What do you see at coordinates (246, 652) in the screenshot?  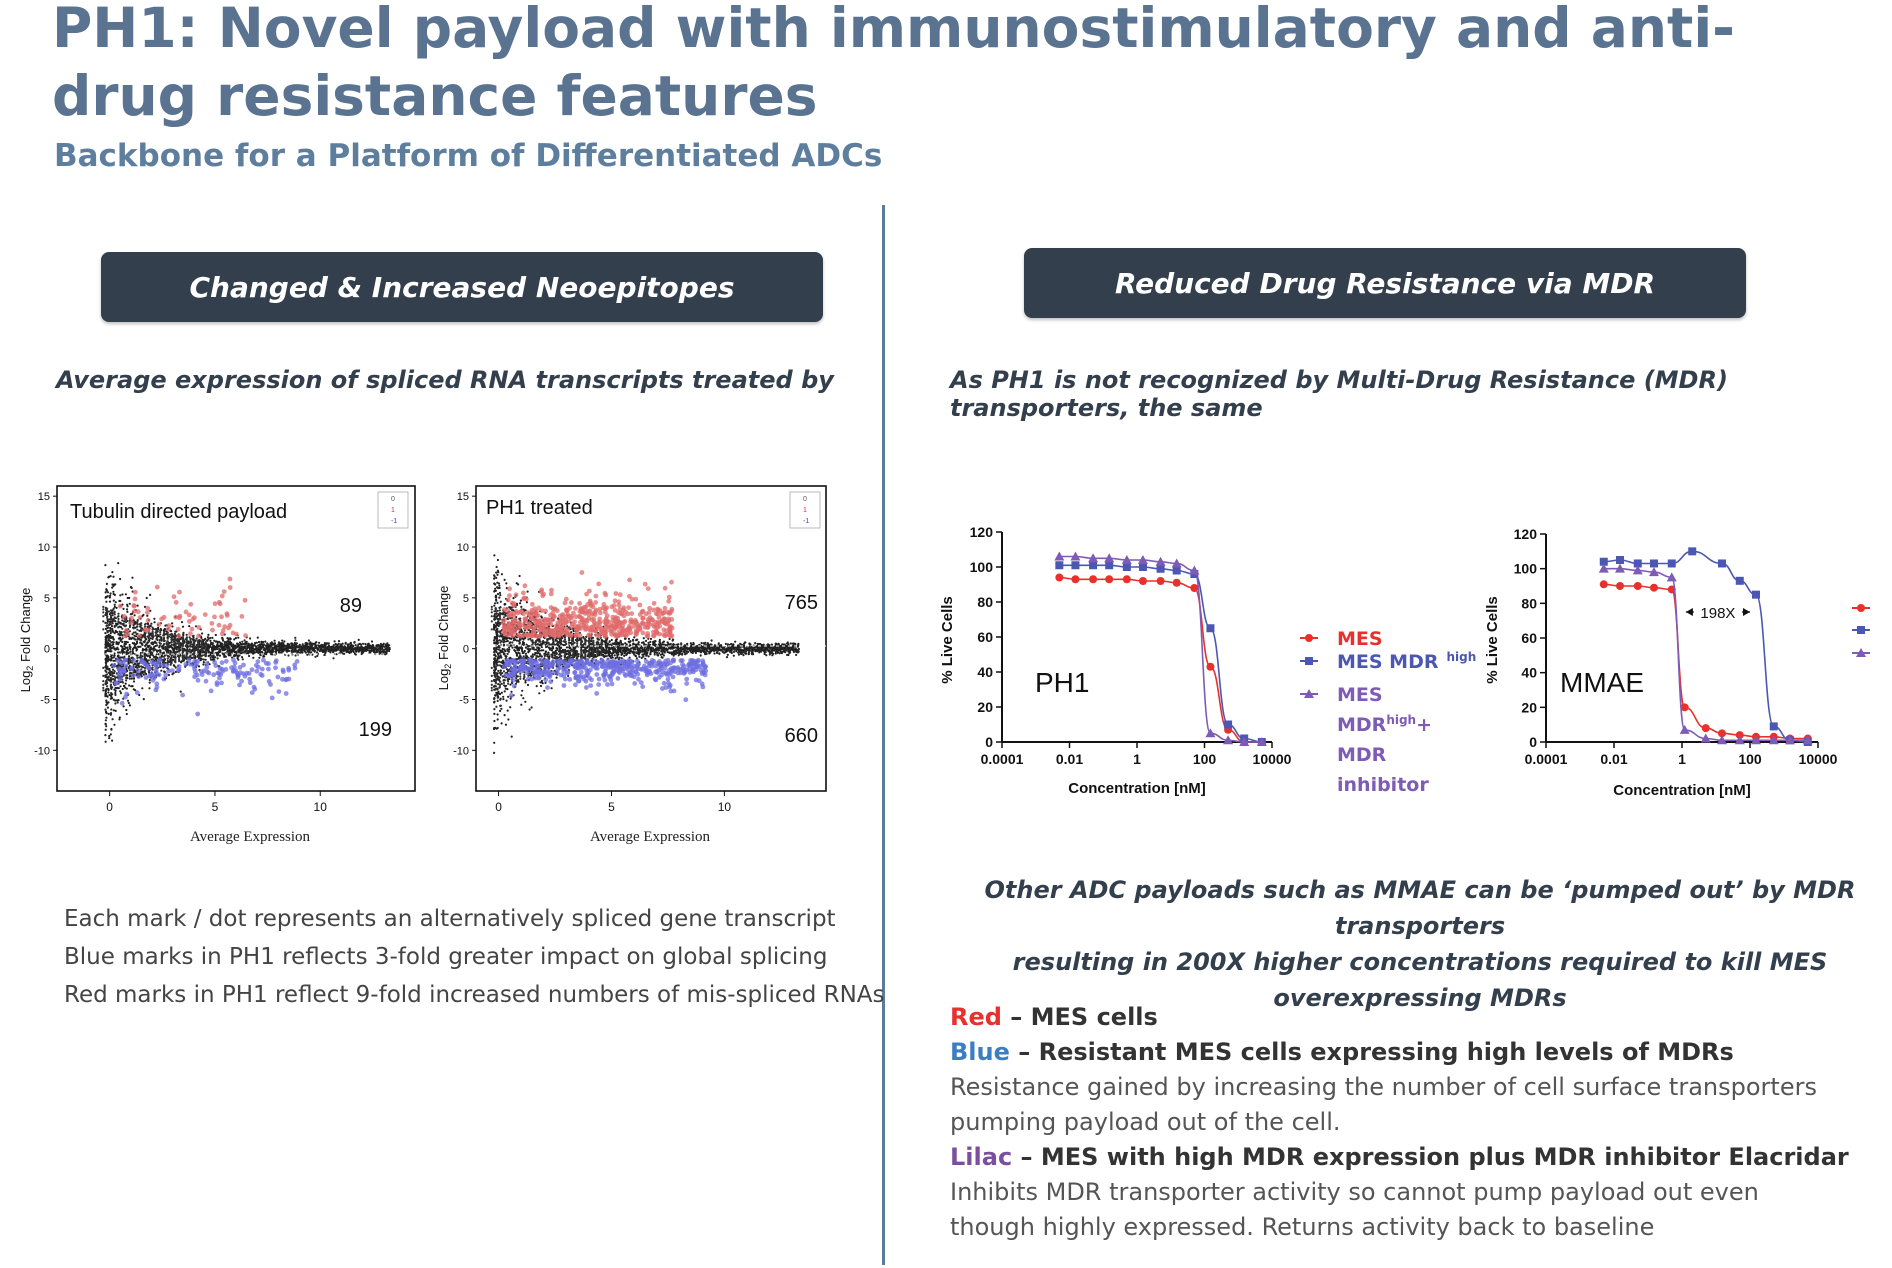 I see `scatter-points` at bounding box center [246, 652].